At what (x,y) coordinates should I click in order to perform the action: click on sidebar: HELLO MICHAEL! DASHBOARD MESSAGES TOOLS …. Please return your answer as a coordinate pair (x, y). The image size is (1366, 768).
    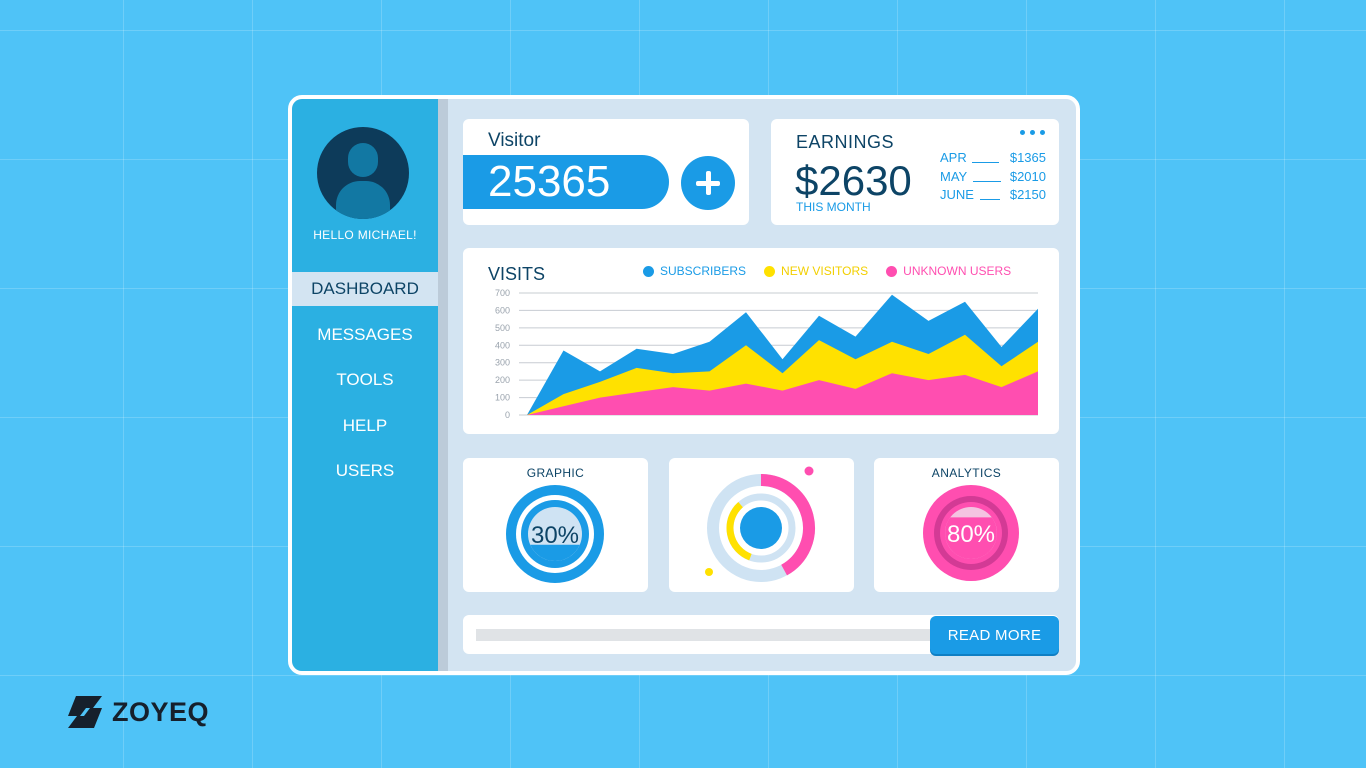
    Looking at the image, I should click on (365, 385).